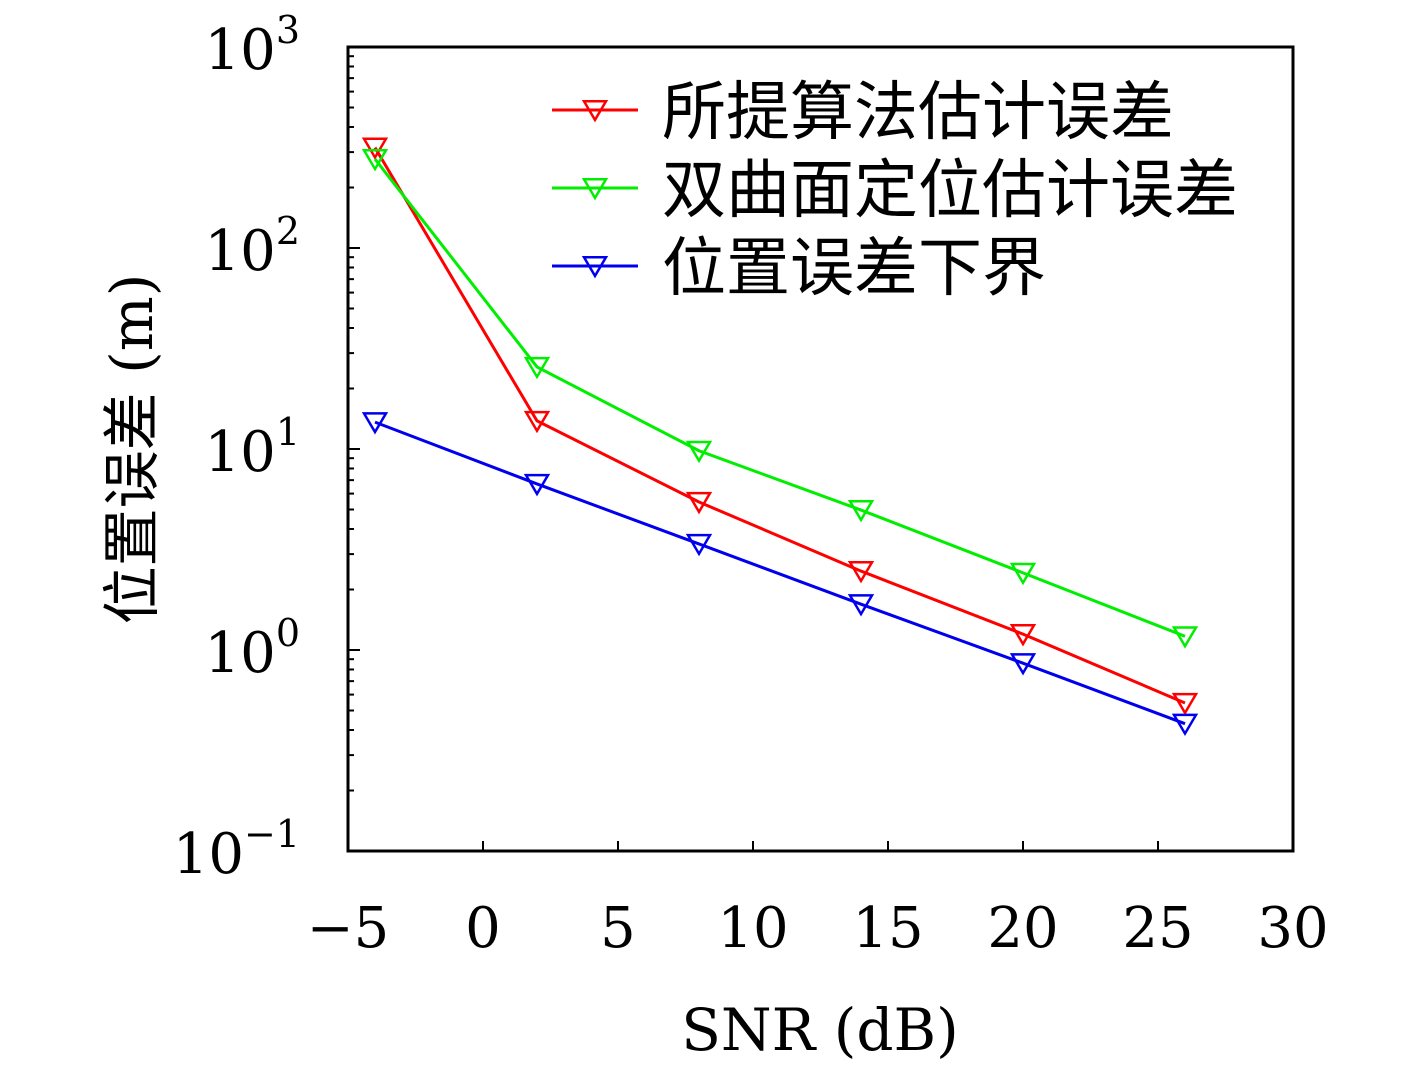 The image size is (1417, 1067). Describe the element at coordinates (820, 1030) in the screenshot. I see `x-axis-label: SNR (dB)` at that location.